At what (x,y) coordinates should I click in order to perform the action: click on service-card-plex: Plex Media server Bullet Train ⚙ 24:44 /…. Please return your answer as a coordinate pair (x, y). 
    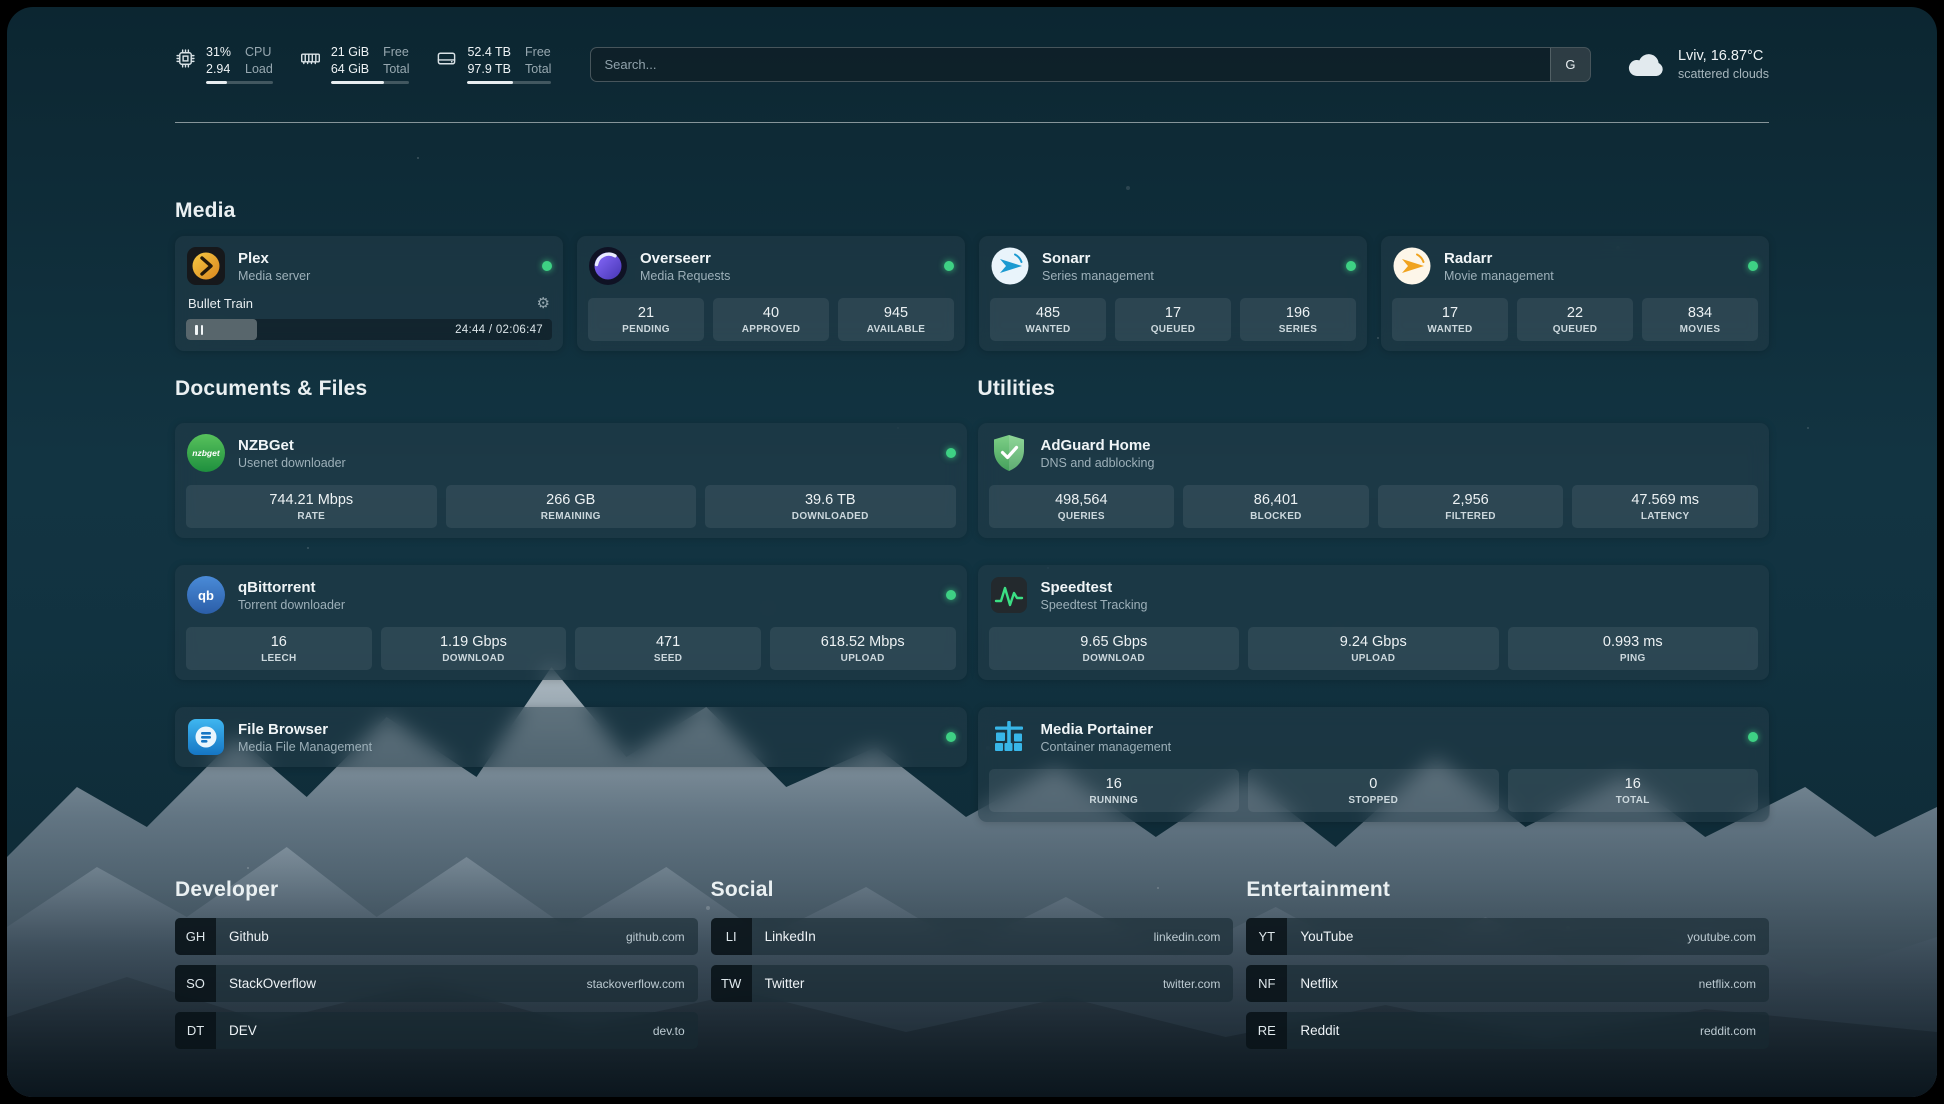
    Looking at the image, I should click on (369, 293).